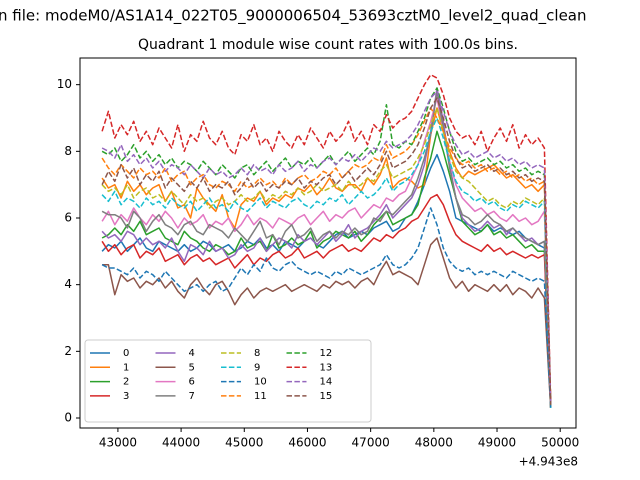  What do you see at coordinates (257, 367) in the screenshot?
I see `legend-label-9: 9` at bounding box center [257, 367].